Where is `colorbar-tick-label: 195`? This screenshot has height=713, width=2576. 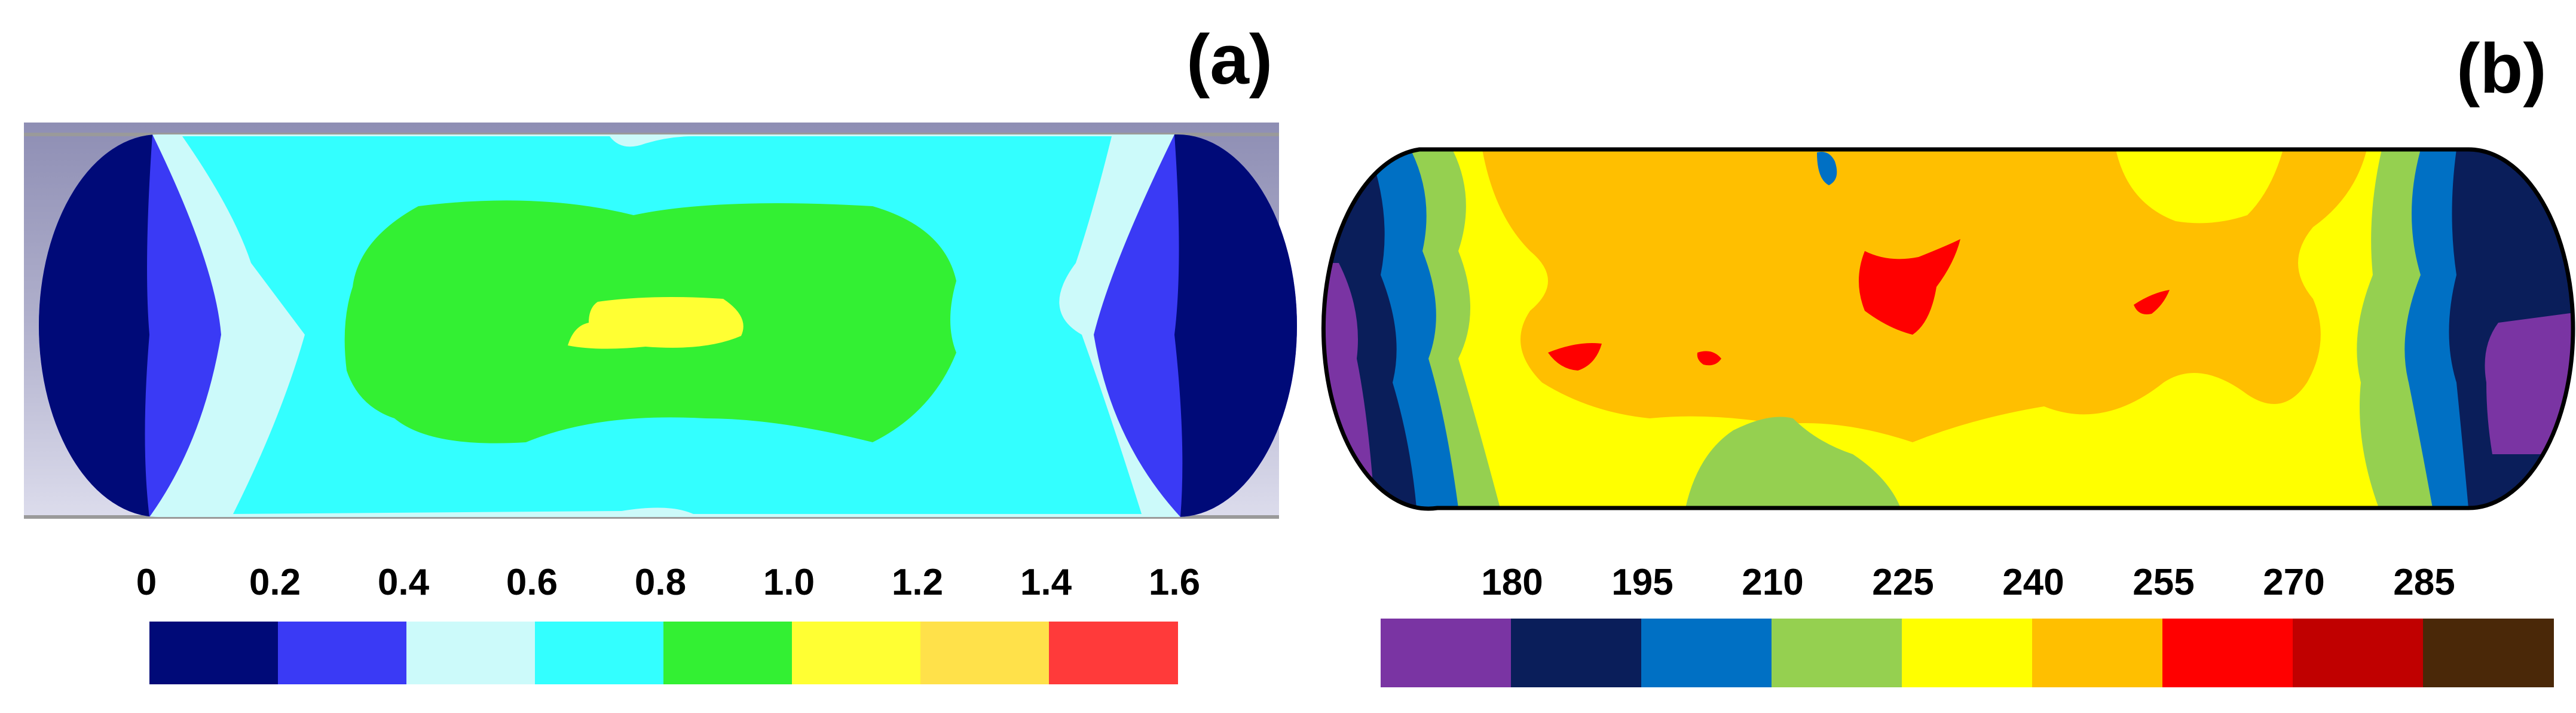 colorbar-tick-label: 195 is located at coordinates (1642, 582).